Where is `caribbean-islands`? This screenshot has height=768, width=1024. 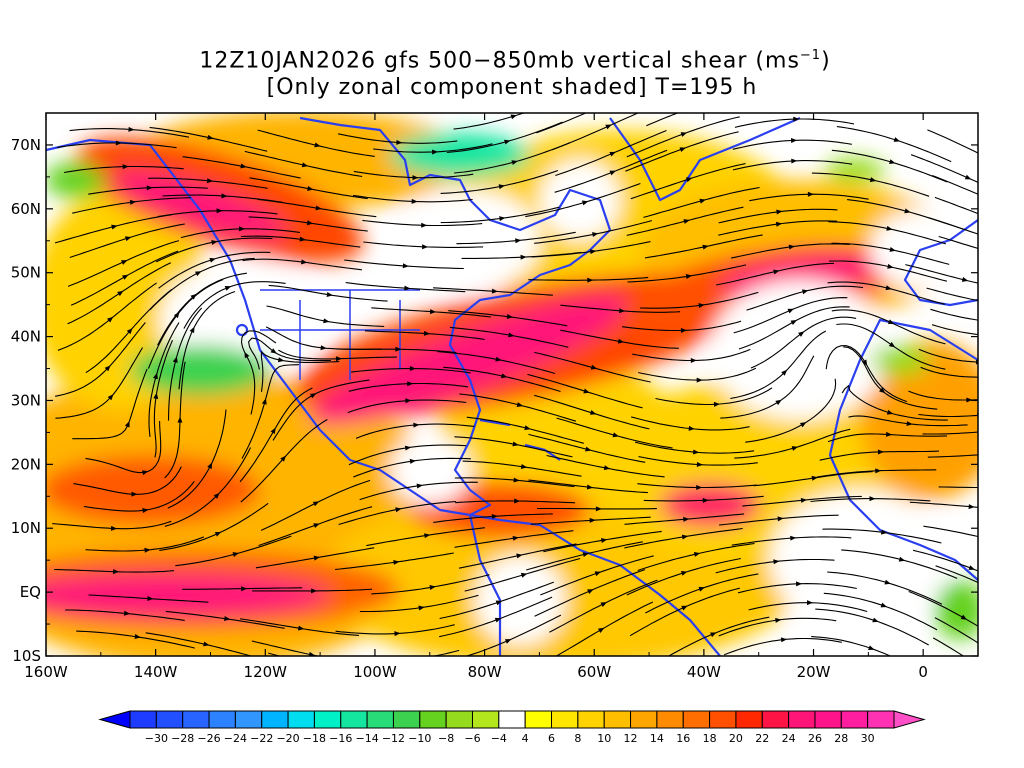
caribbean-islands is located at coordinates (520, 439).